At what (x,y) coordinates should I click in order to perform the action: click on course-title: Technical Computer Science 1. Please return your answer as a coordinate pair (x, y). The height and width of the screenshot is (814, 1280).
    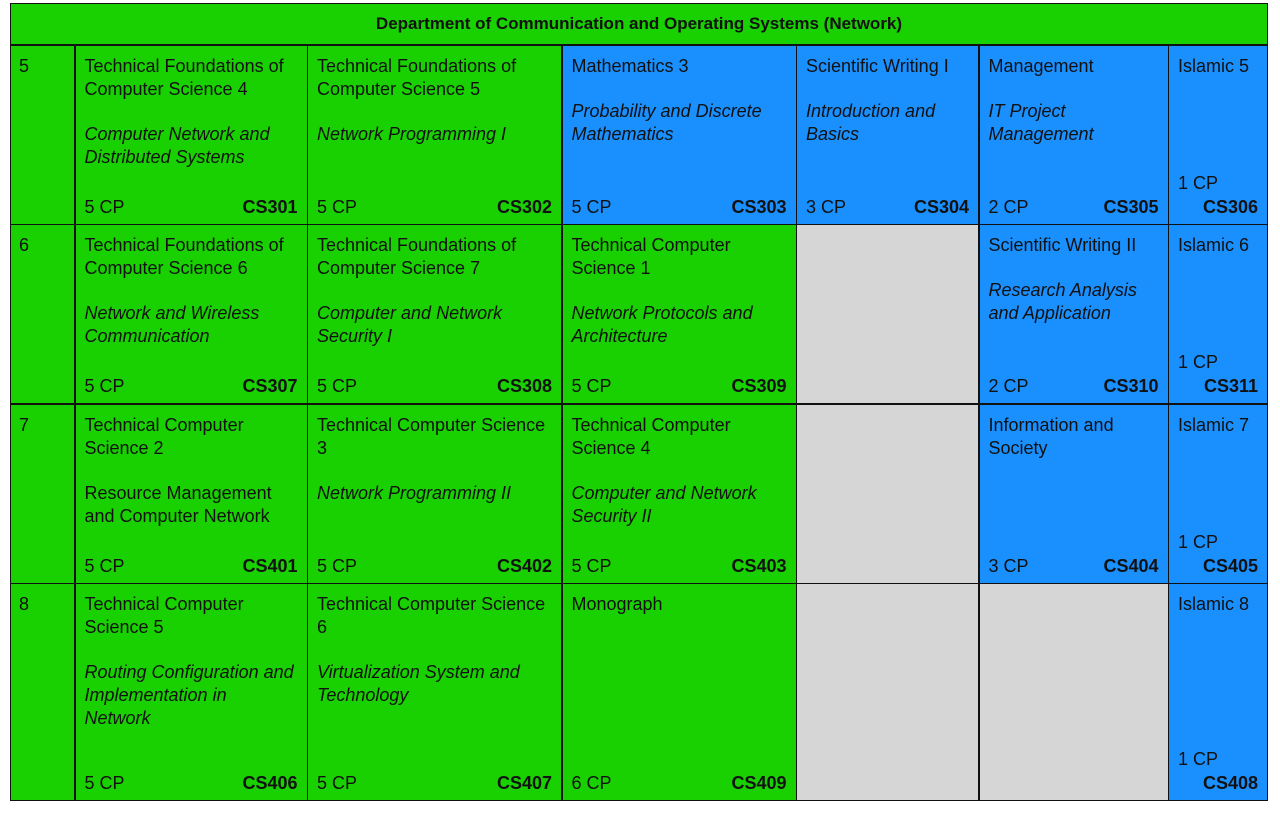
    Looking at the image, I should click on (651, 256).